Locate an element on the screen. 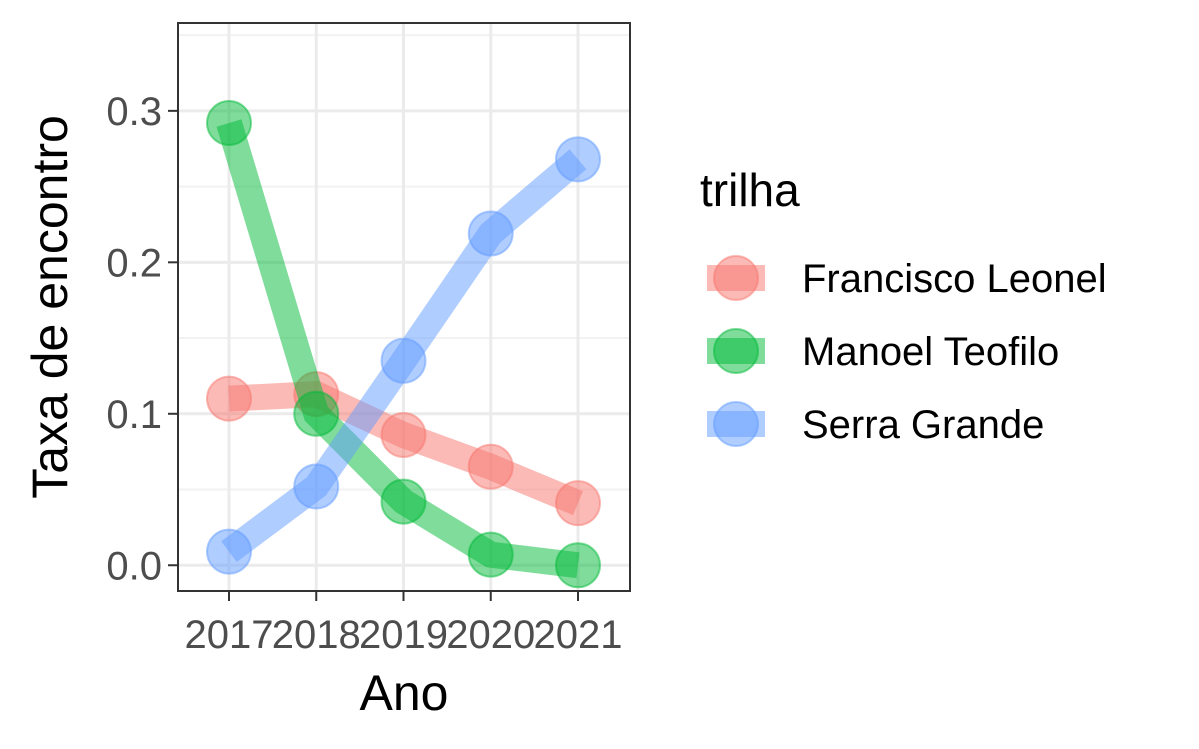 Image resolution: width=1199 pixels, height=749 pixels. x-tick-label: 2017 is located at coordinates (229, 635).